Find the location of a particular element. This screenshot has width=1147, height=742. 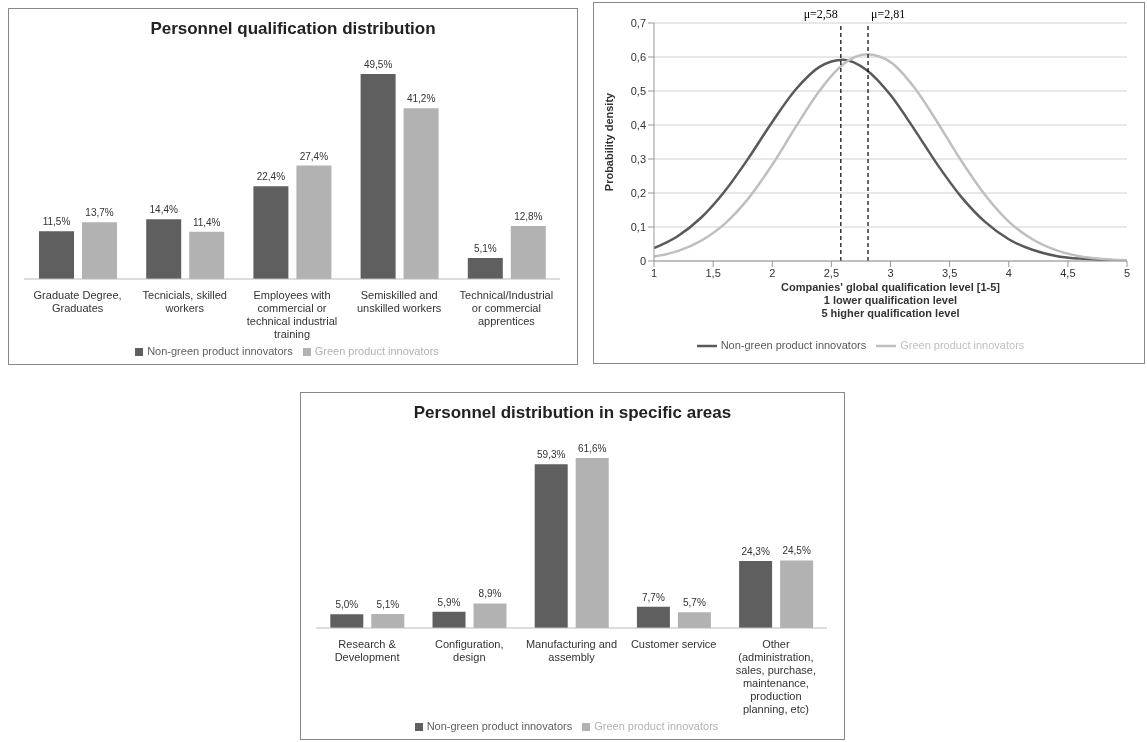

ref-line-label: μ=2,81 is located at coordinates (888, 14).